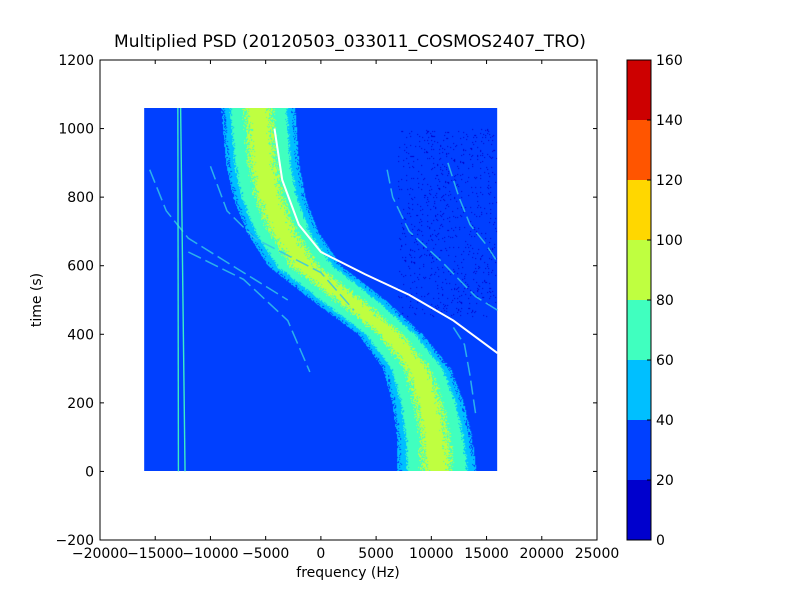 The image size is (800, 600). Describe the element at coordinates (347, 573) in the screenshot. I see `x-axis-label: frequency (Hz)` at that location.